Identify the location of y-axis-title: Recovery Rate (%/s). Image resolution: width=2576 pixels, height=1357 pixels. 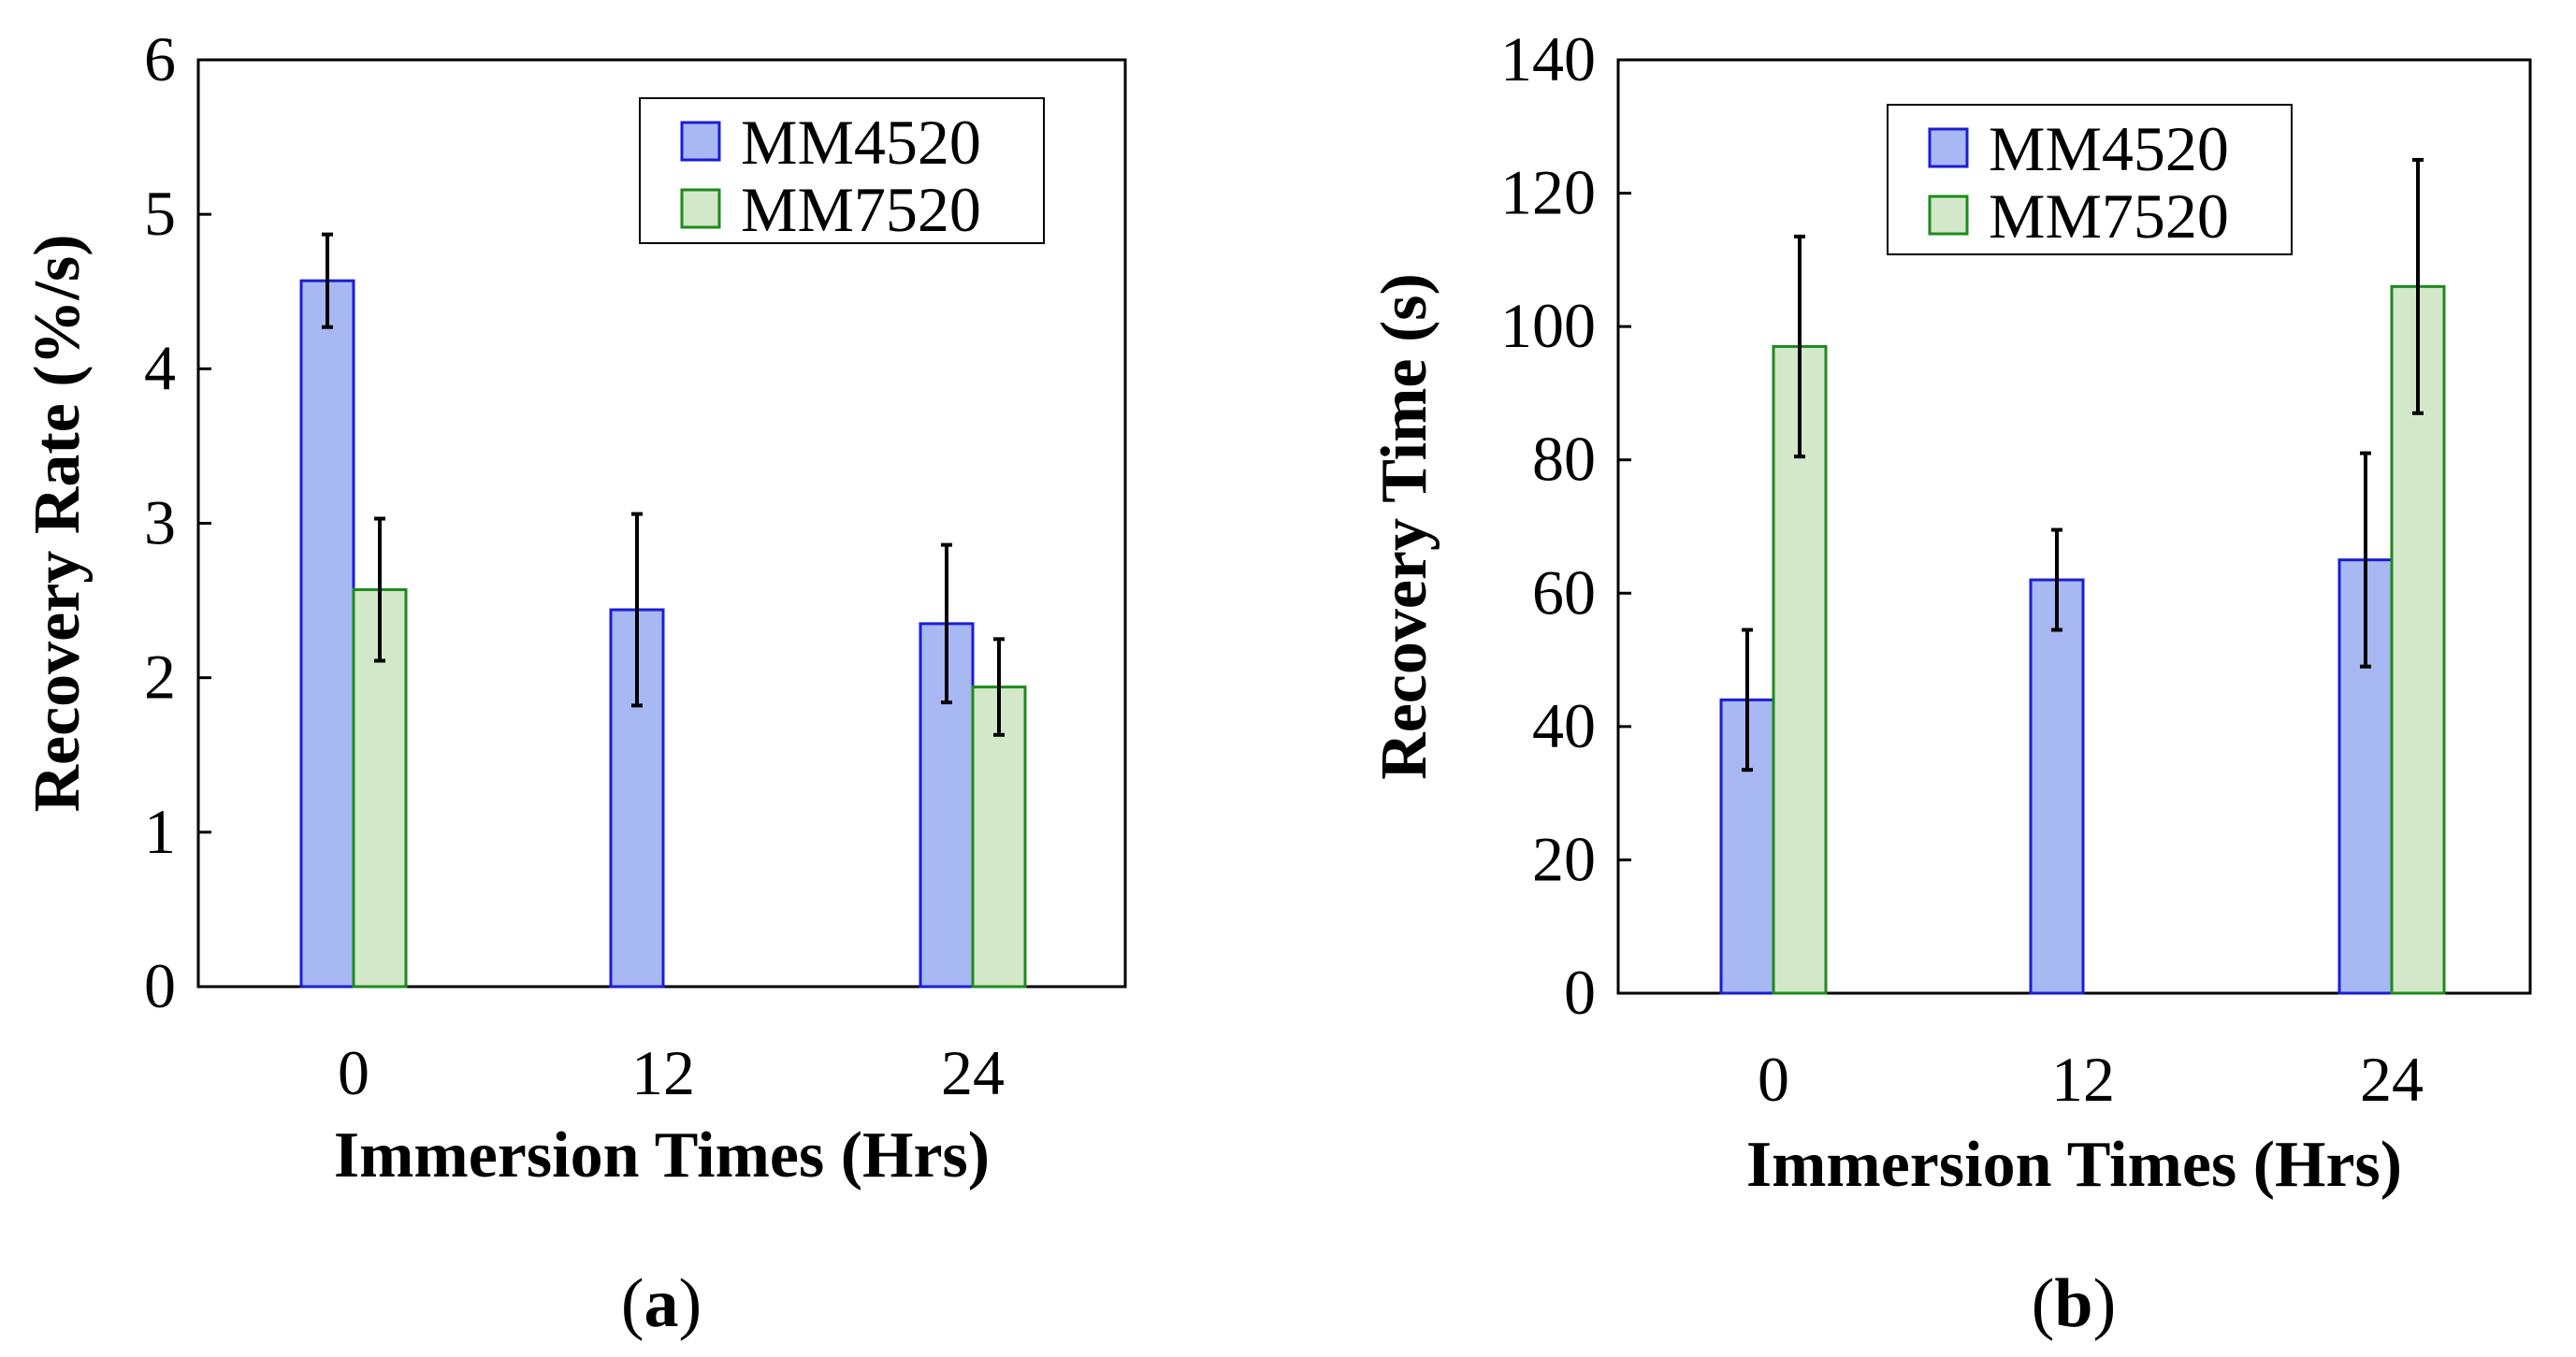
(58, 523).